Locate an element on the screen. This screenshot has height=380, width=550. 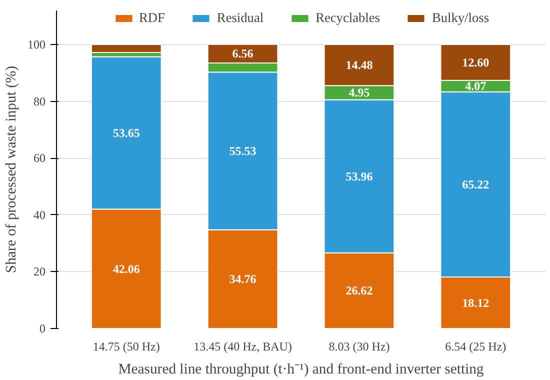
x-axis-title: Measured line throughput (t·h⁻¹) and front-end inverter setting is located at coordinates (301, 370).